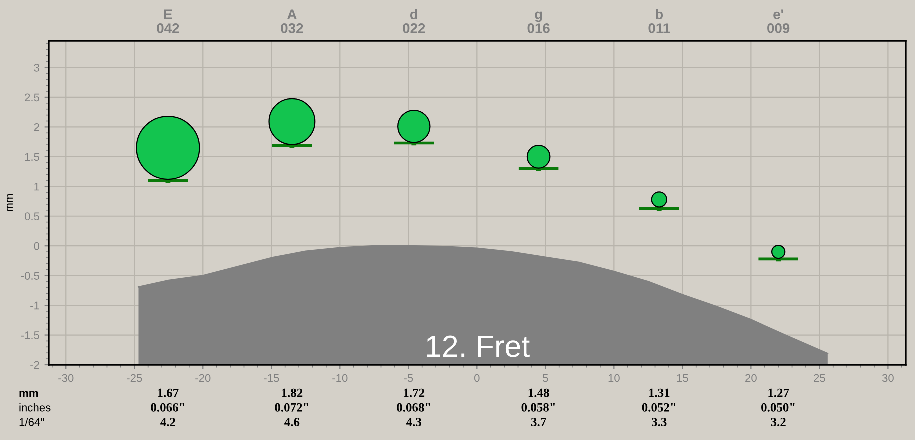 This screenshot has width=915, height=440. Describe the element at coordinates (32, 422) in the screenshot. I see `text: 1/64"` at that location.